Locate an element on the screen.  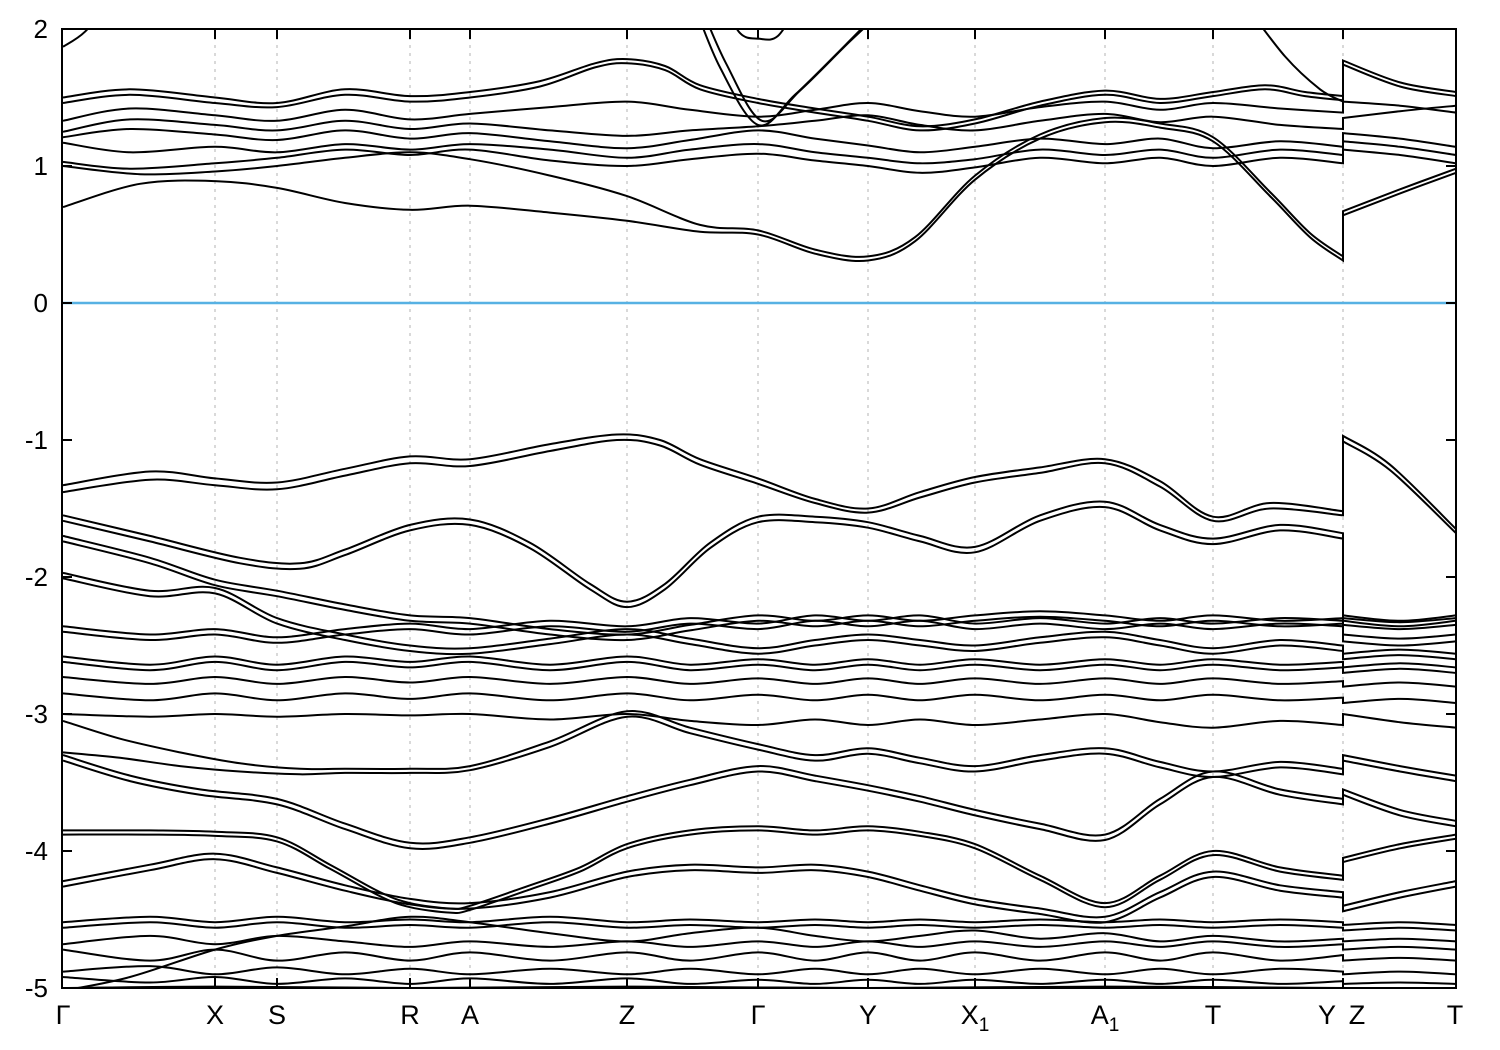
kpoint-label: A1 is located at coordinates (1105, 1018).